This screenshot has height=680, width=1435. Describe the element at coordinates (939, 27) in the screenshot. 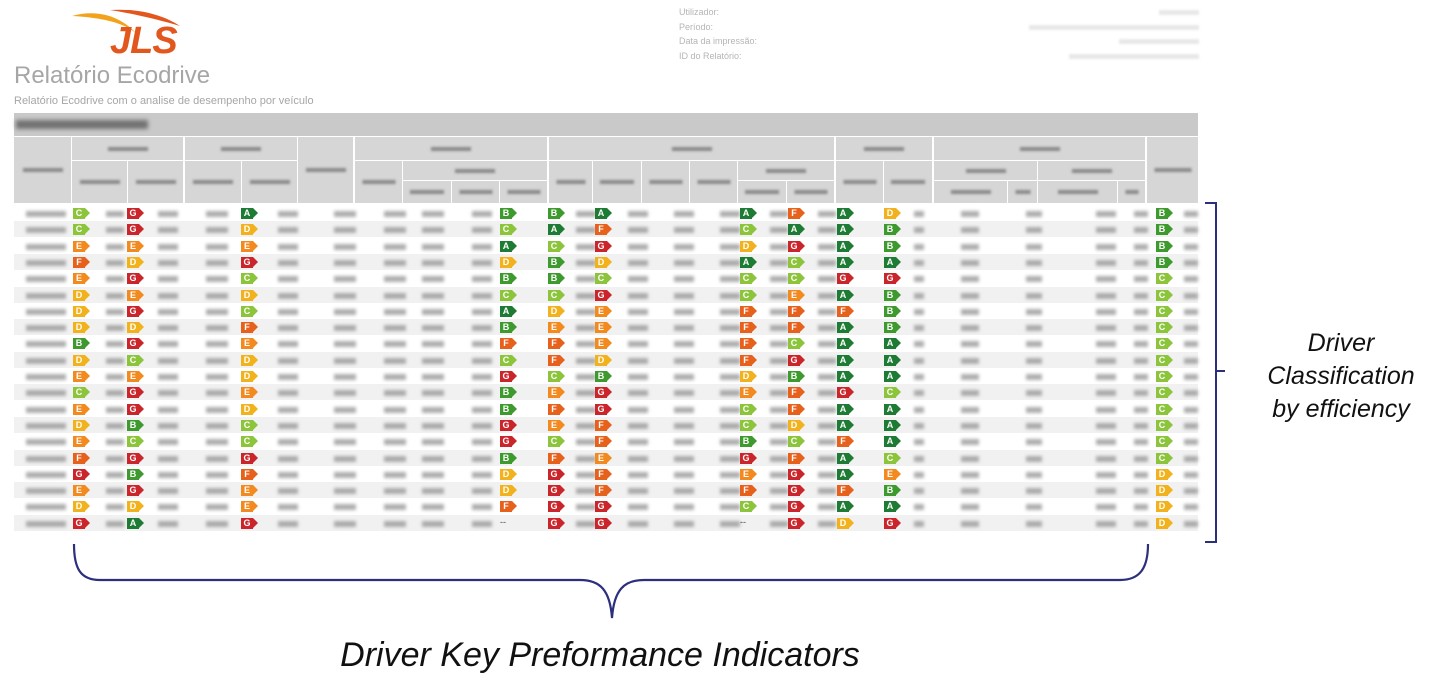

I see `meta-row: Período:` at that location.